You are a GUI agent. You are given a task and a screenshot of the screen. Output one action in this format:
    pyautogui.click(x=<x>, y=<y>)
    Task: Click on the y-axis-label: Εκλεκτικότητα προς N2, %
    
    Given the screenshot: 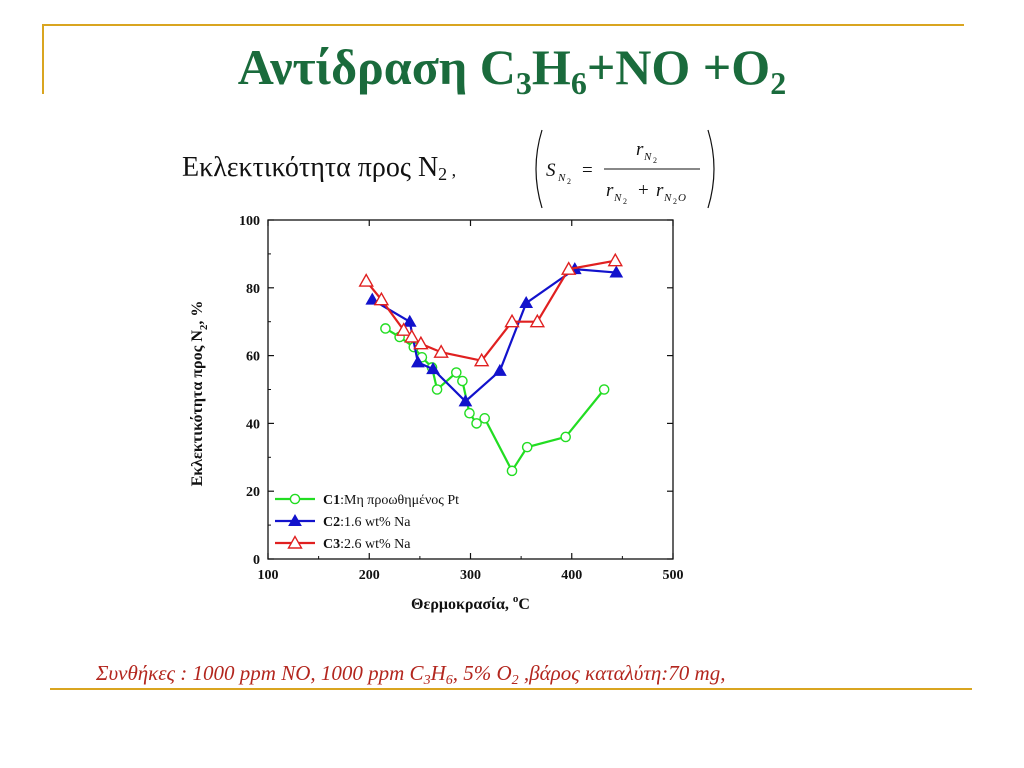 What is the action you would take?
    pyautogui.click(x=199, y=394)
    